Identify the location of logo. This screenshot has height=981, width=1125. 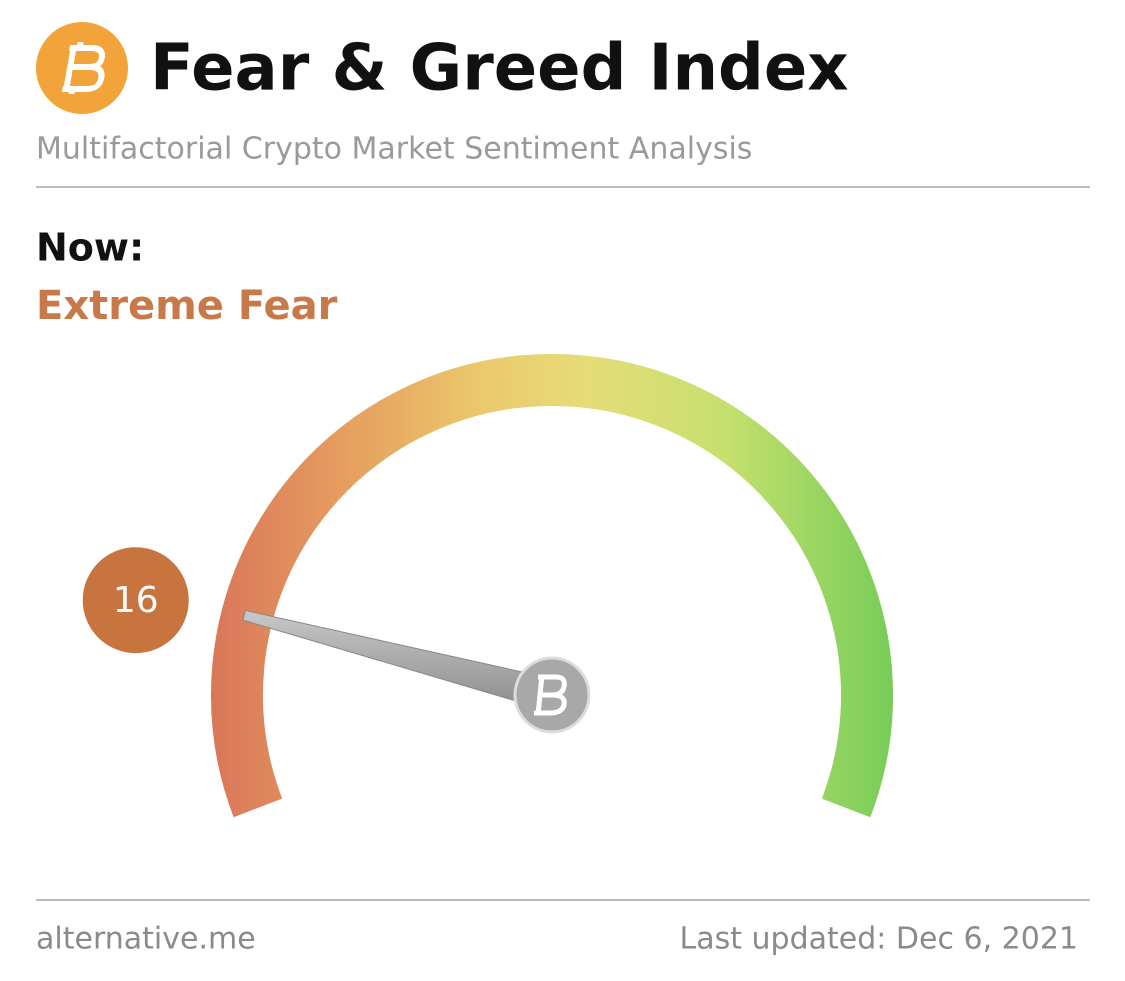
(82, 68).